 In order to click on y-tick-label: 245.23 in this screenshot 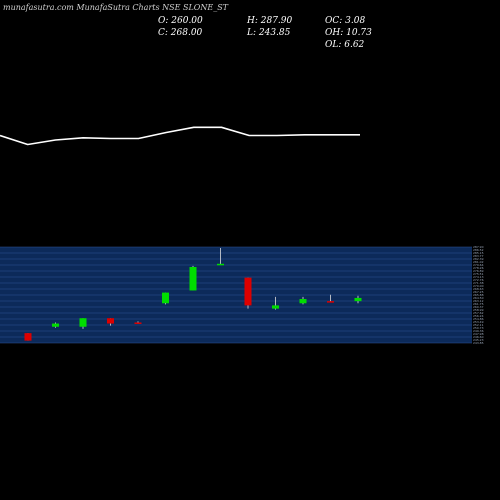, I will do `click(478, 340)`.